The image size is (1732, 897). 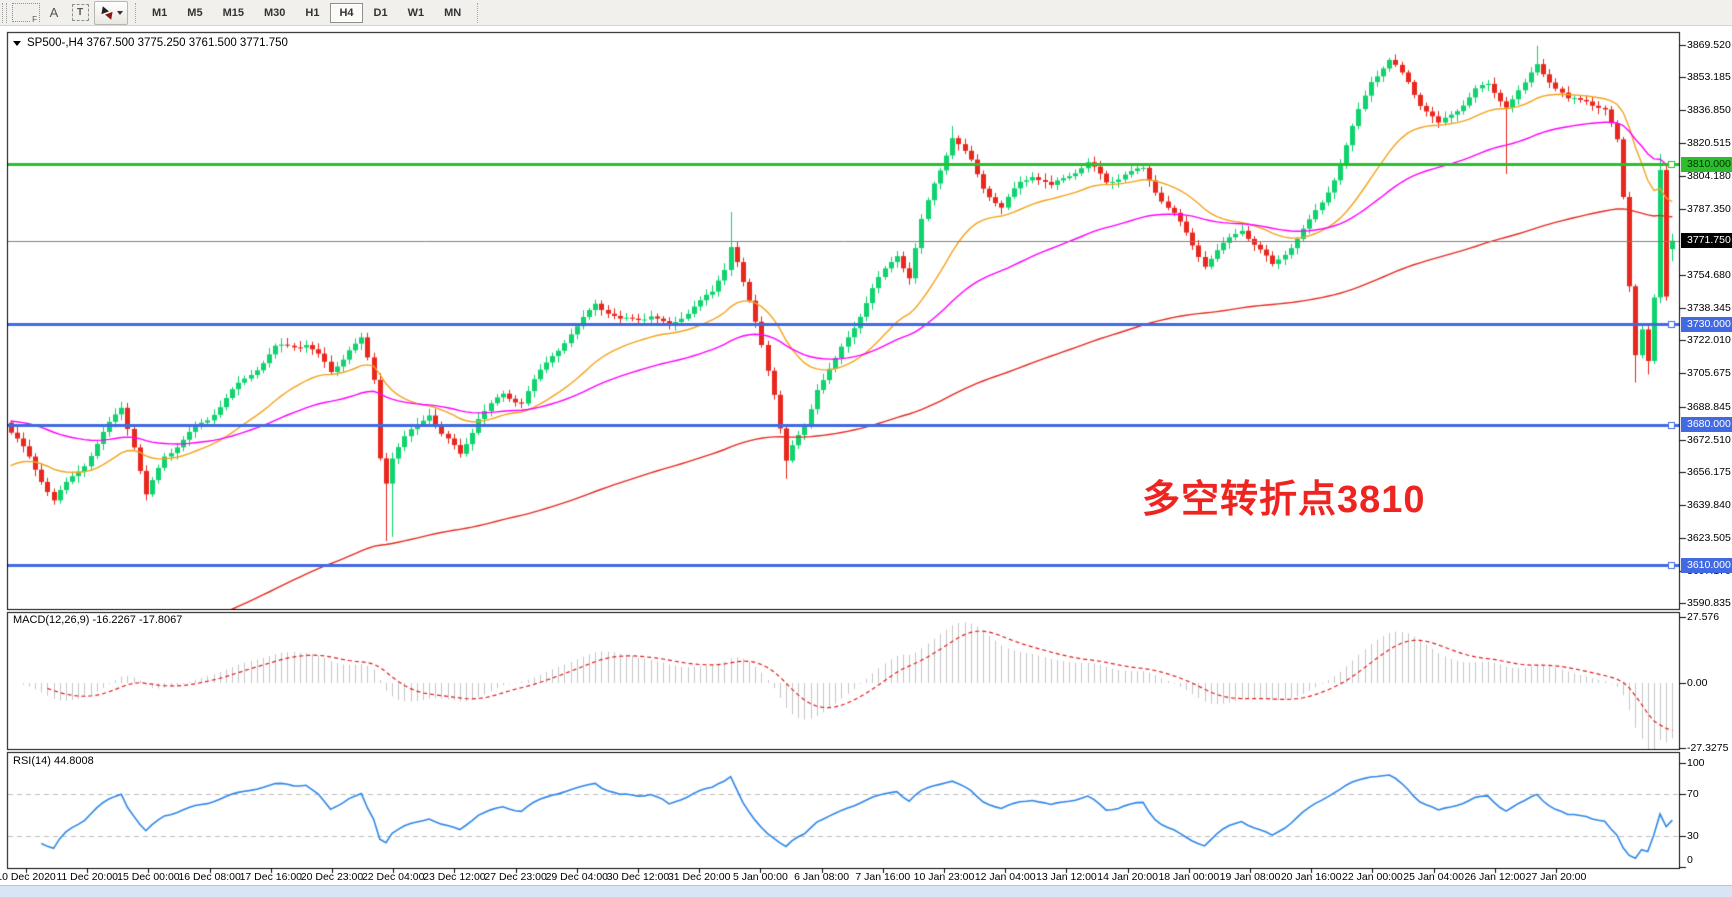 What do you see at coordinates (1708, 748) in the screenshot?
I see `macd-tick-label: -27.3275` at bounding box center [1708, 748].